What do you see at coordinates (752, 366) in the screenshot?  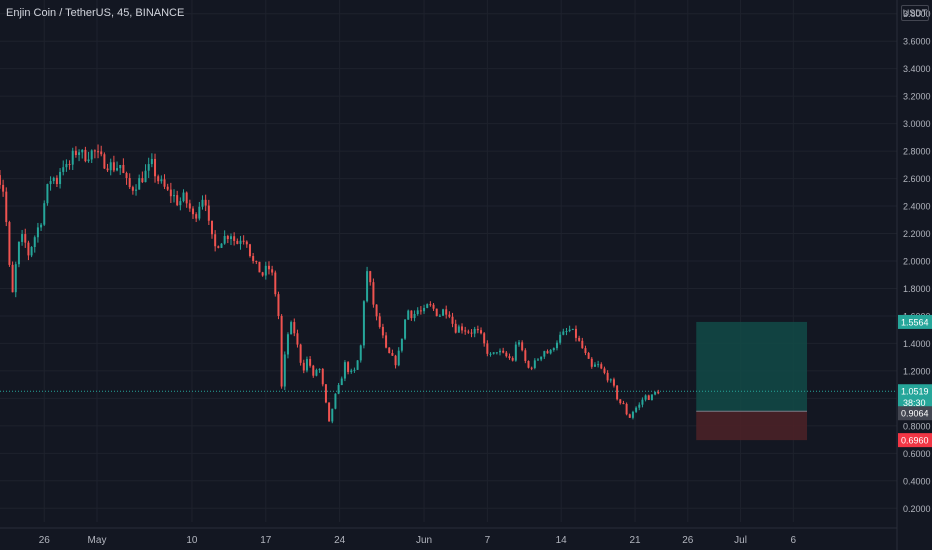 I see `target-zone` at bounding box center [752, 366].